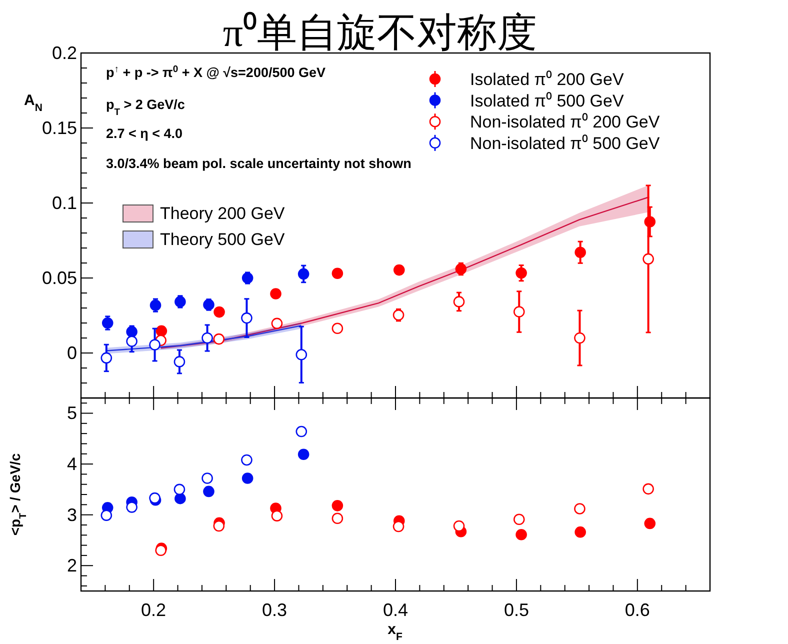  I want to click on x-tick-label: 0.6, so click(637, 610).